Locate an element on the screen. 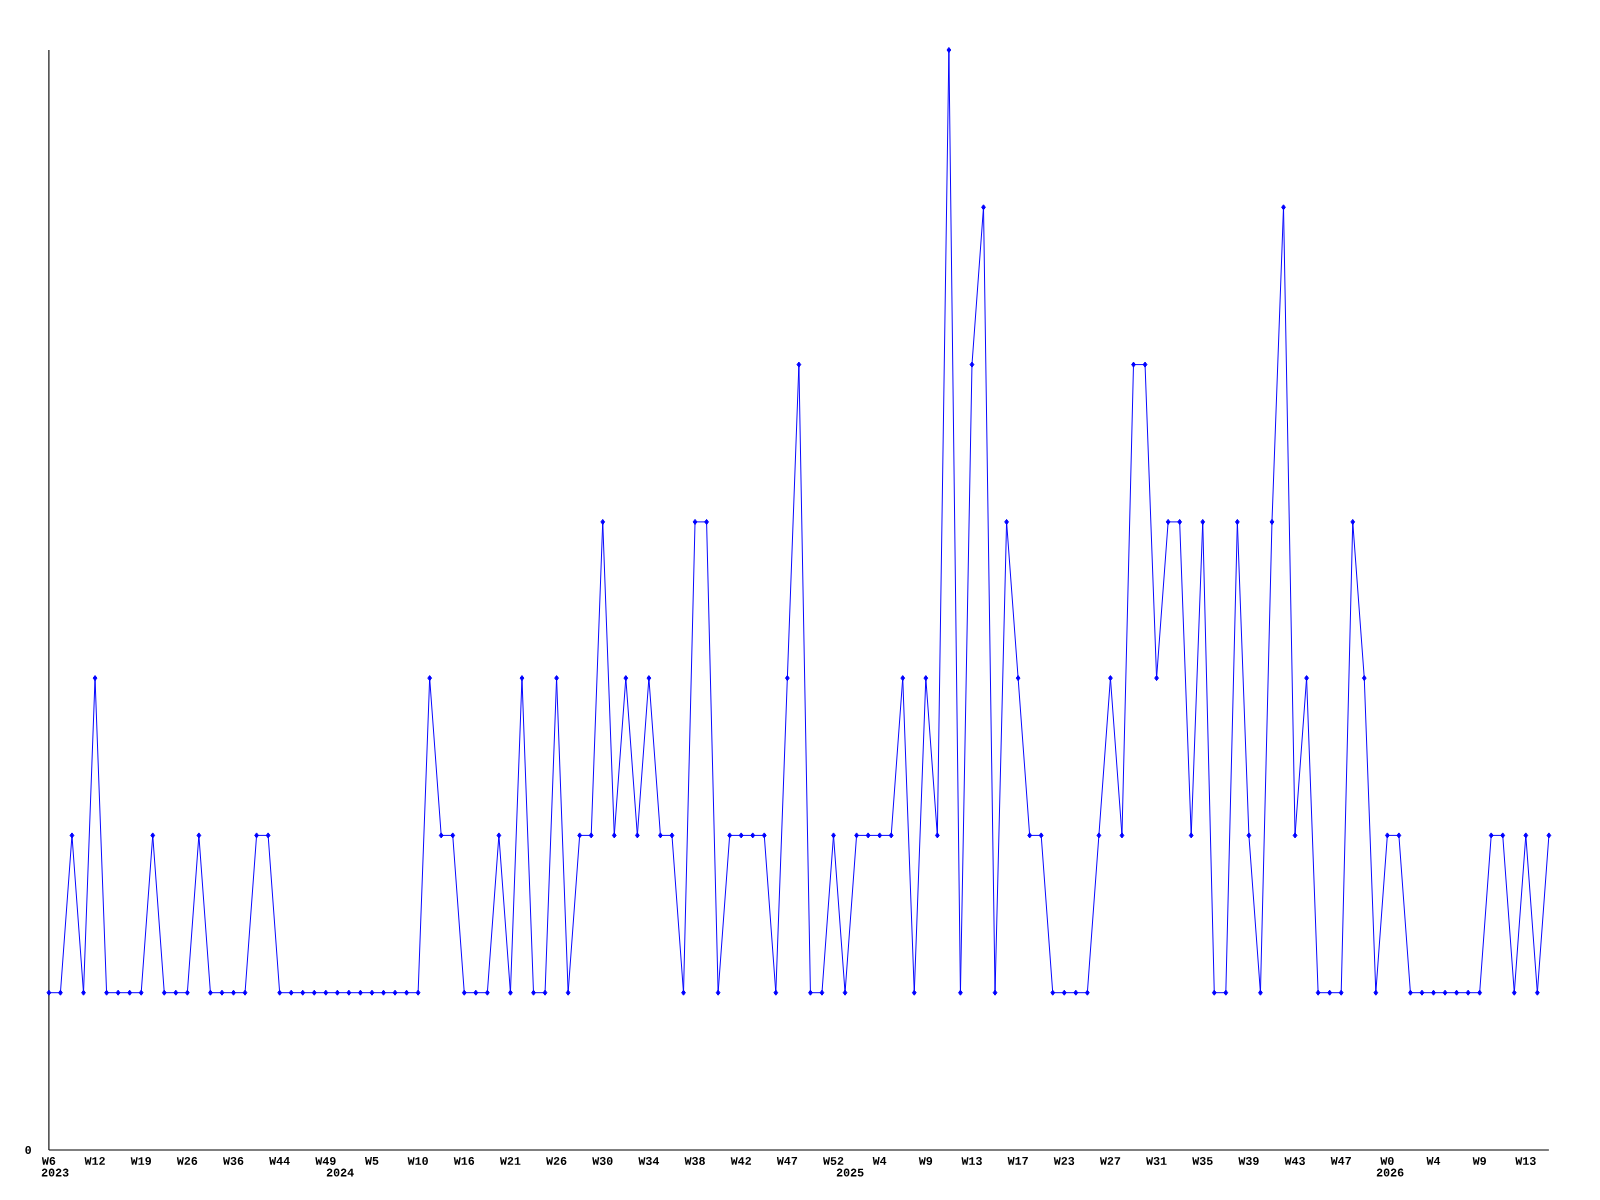 Image resolution: width=1600 pixels, height=1200 pixels. x-tick-label: W30 is located at coordinates (602, 1161).